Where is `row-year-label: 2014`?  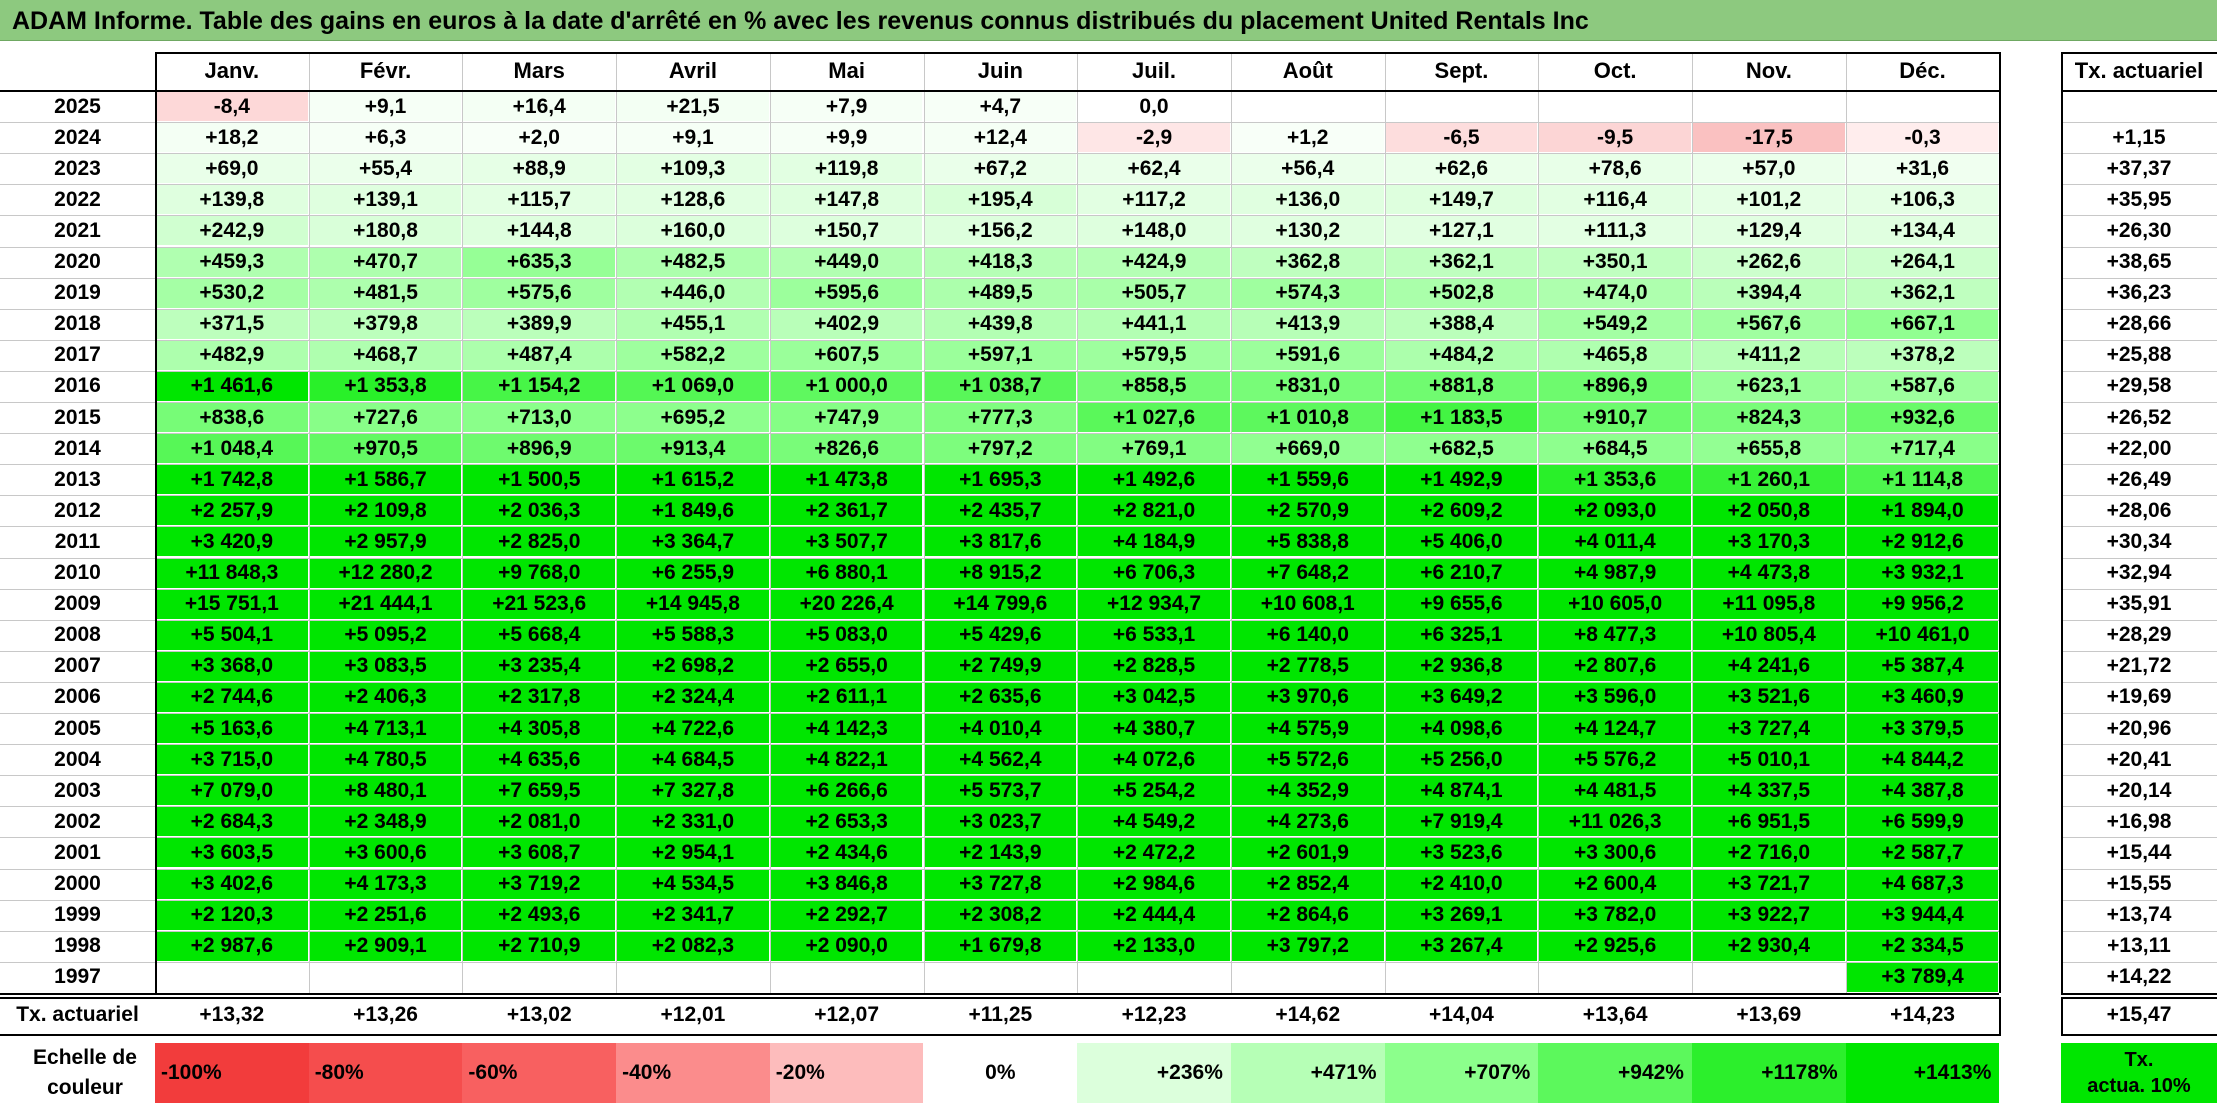 row-year-label: 2014 is located at coordinates (77, 448).